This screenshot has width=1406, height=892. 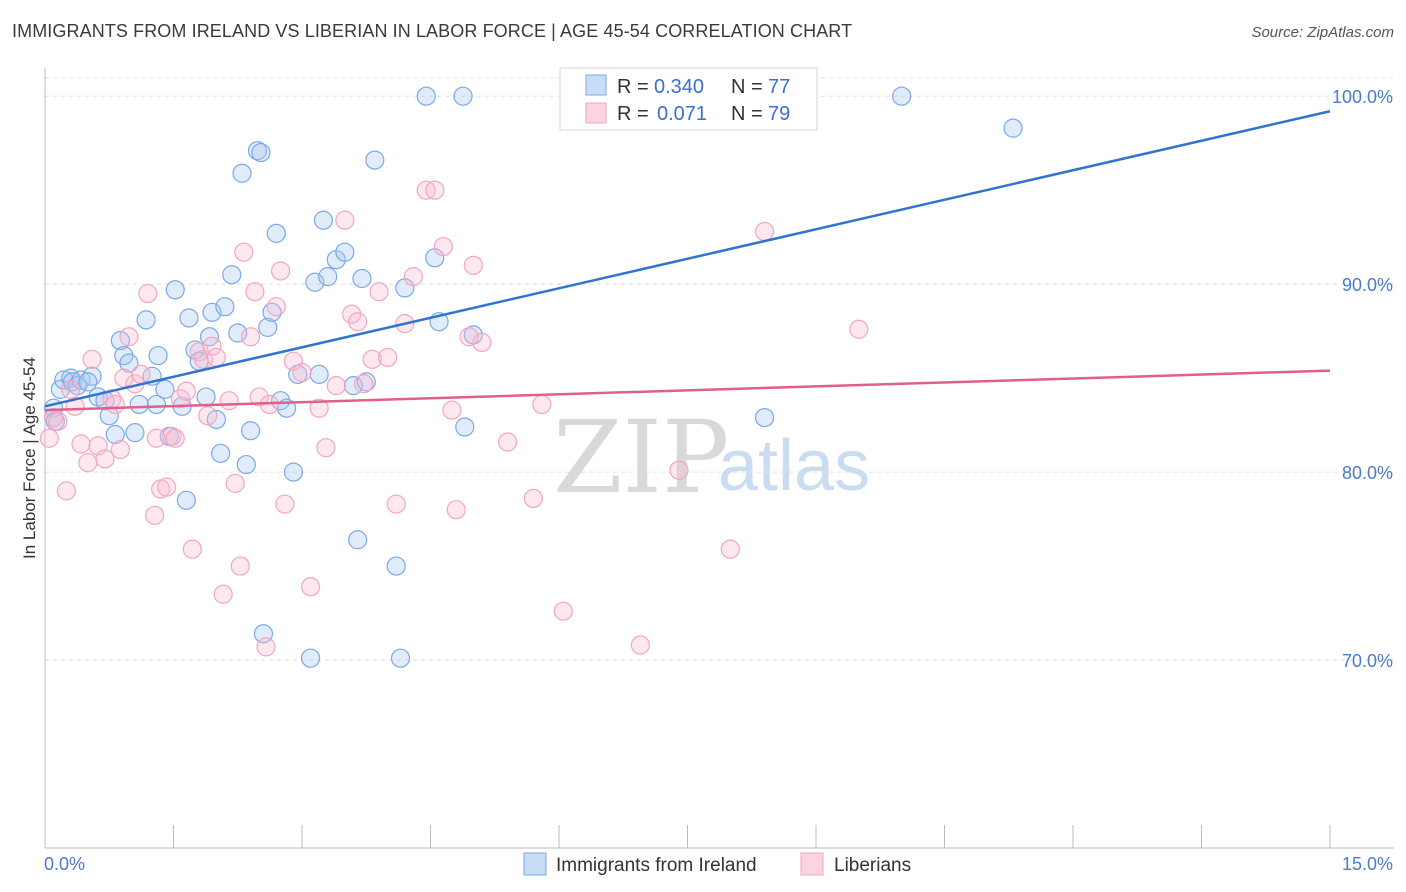 What do you see at coordinates (535, 864) in the screenshot?
I see `bottom-legend-swatch-ireland` at bounding box center [535, 864].